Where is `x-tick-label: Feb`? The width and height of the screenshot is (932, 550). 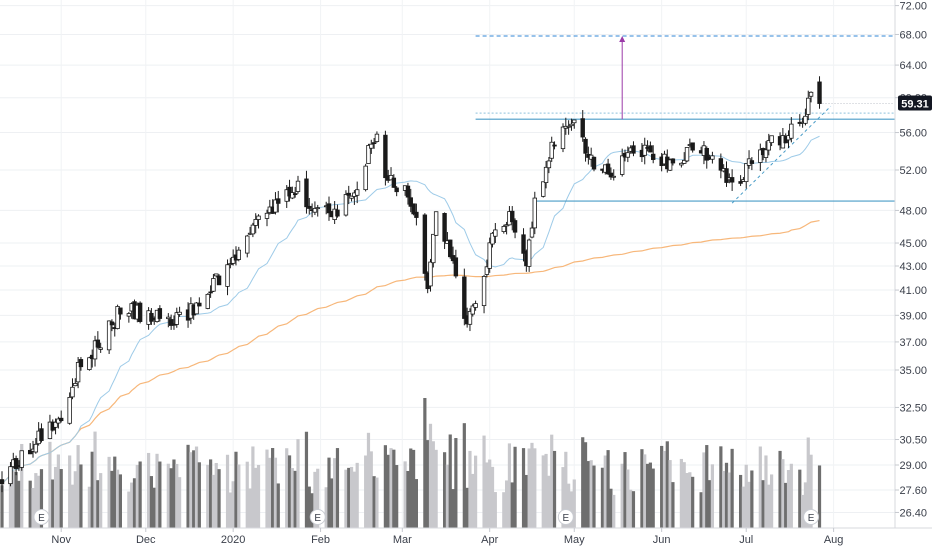 x-tick-label: Feb is located at coordinates (320, 540).